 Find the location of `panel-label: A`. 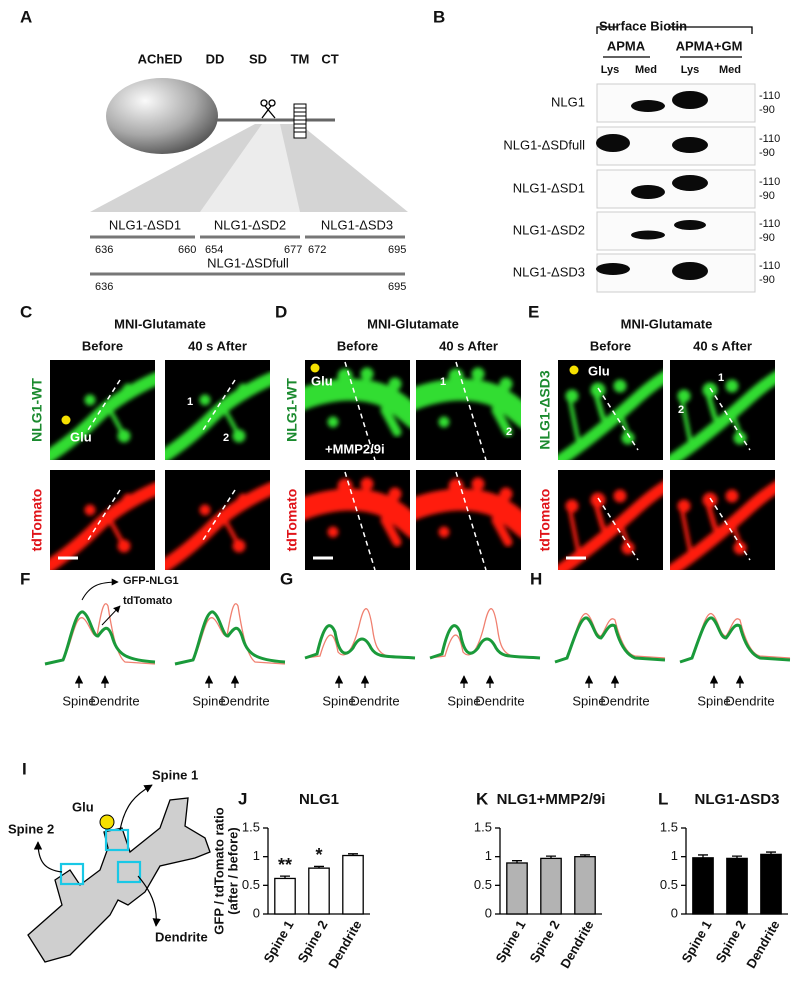

panel-label: A is located at coordinates (26, 16).